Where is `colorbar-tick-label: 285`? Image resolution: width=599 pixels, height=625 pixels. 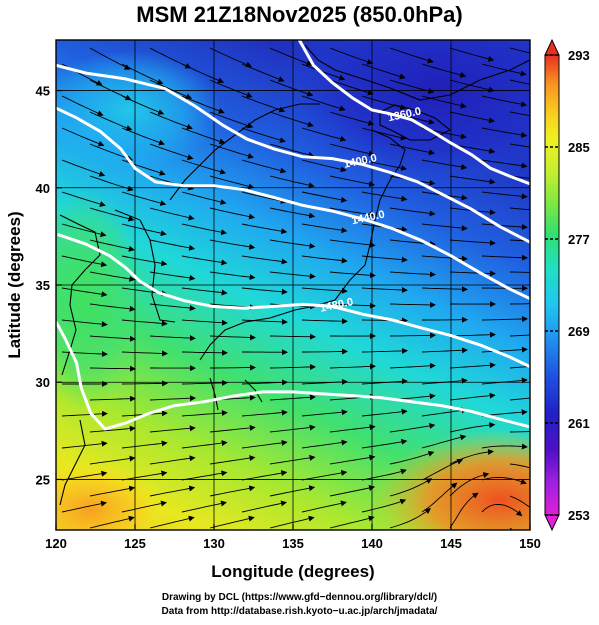
colorbar-tick-label: 285 is located at coordinates (579, 147).